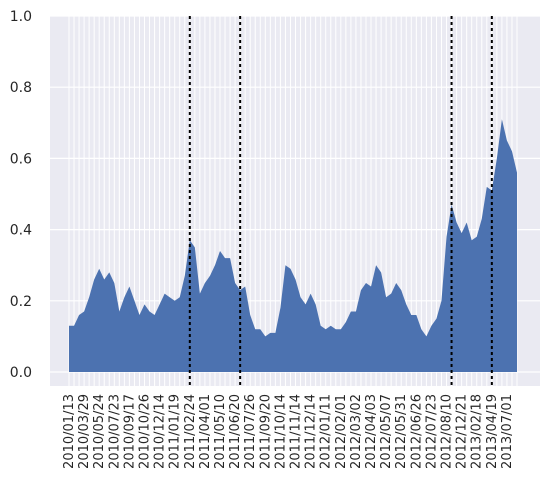  I want to click on y-tick-label: 0.6, so click(21, 159).